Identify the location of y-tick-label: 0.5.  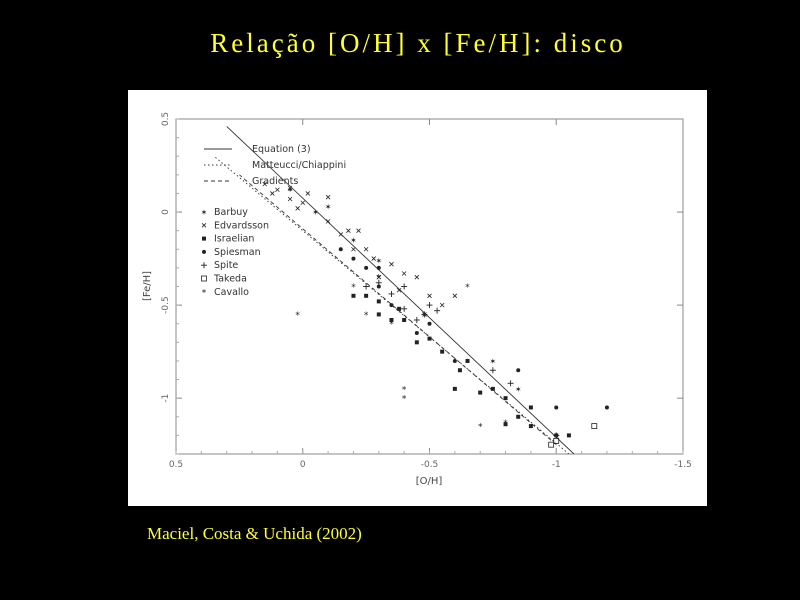
(166, 119).